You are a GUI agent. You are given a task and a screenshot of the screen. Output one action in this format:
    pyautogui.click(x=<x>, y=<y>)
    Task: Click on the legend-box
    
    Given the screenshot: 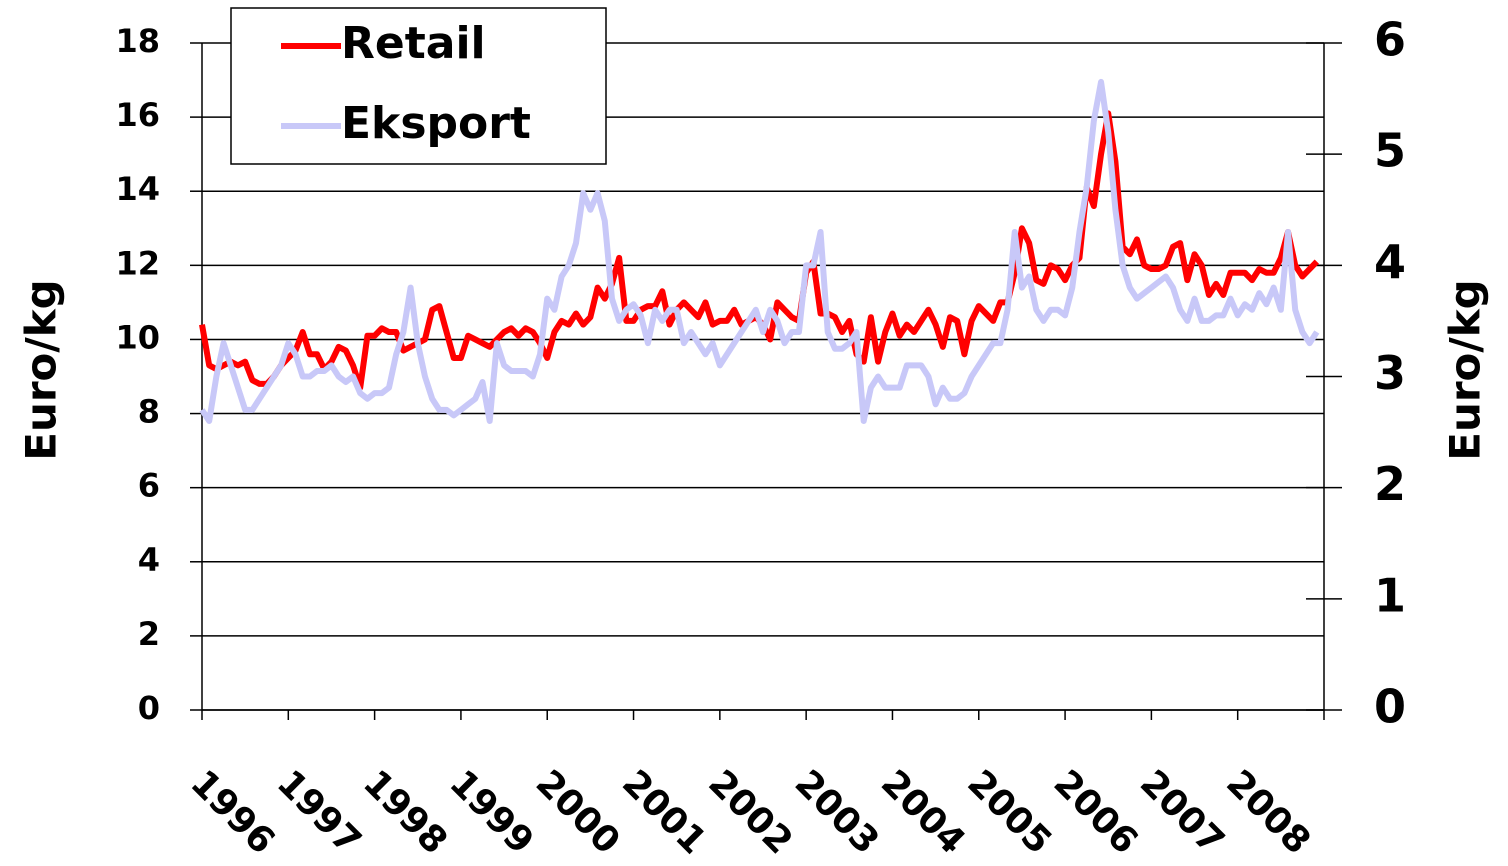 What is the action you would take?
    pyautogui.click(x=418, y=86)
    